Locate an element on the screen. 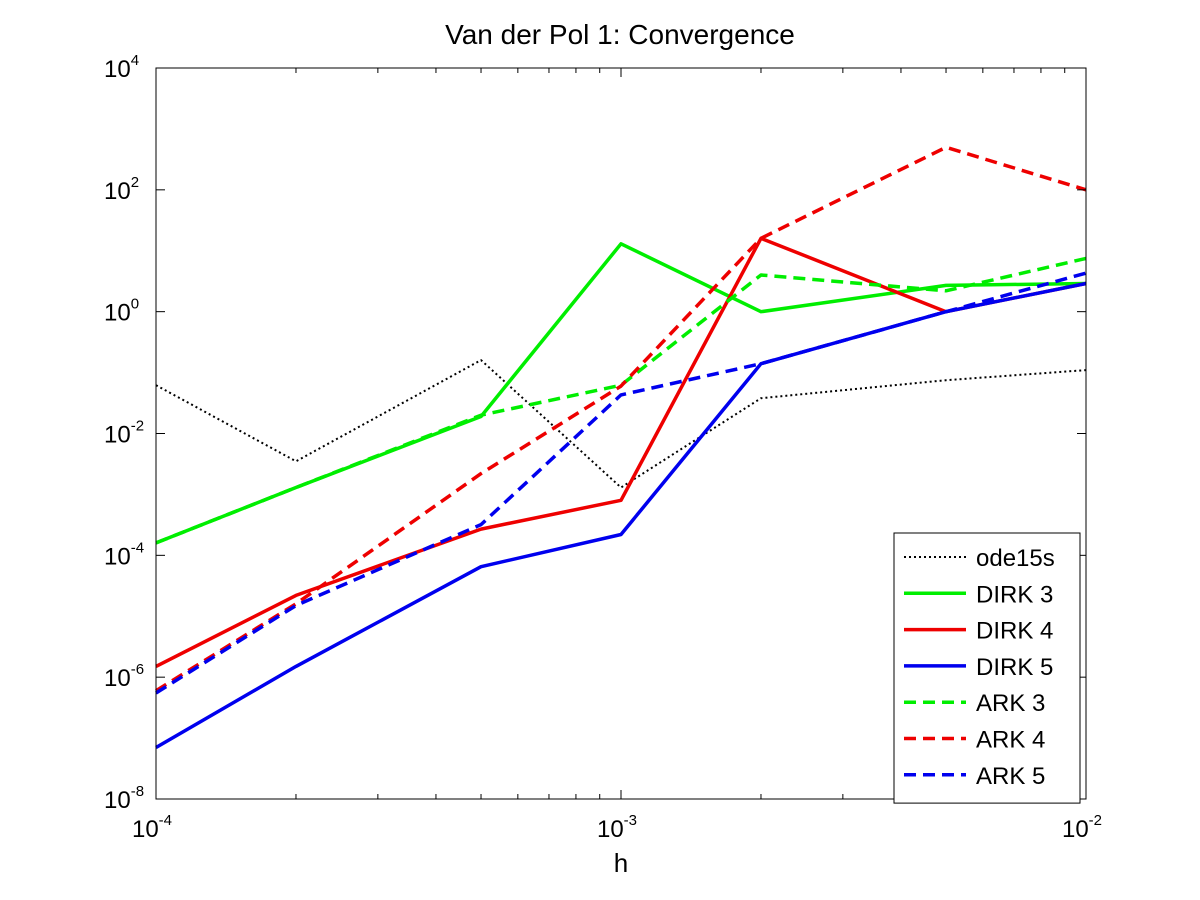  chart-title: Van der Pol 1: Convergence is located at coordinates (620, 34).